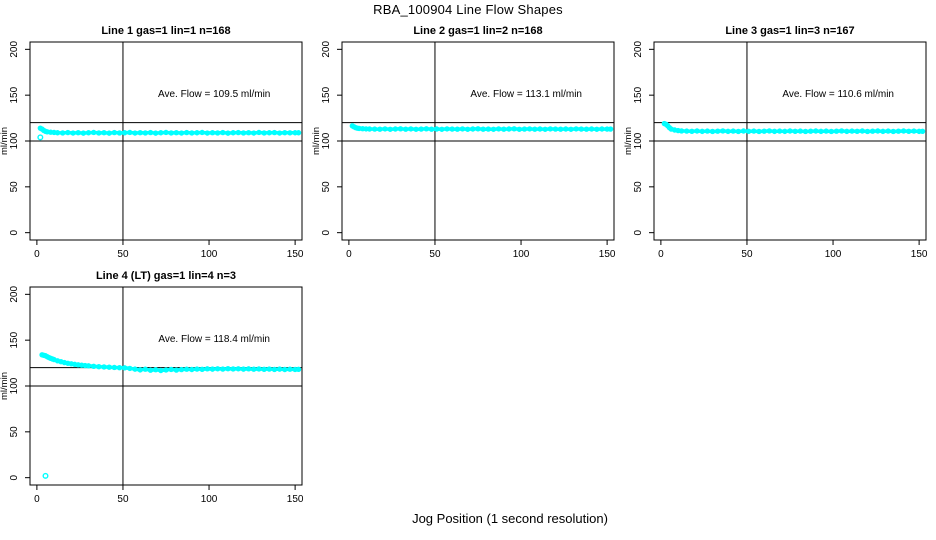  I want to click on y-axis-label: ml/min, so click(5, 141).